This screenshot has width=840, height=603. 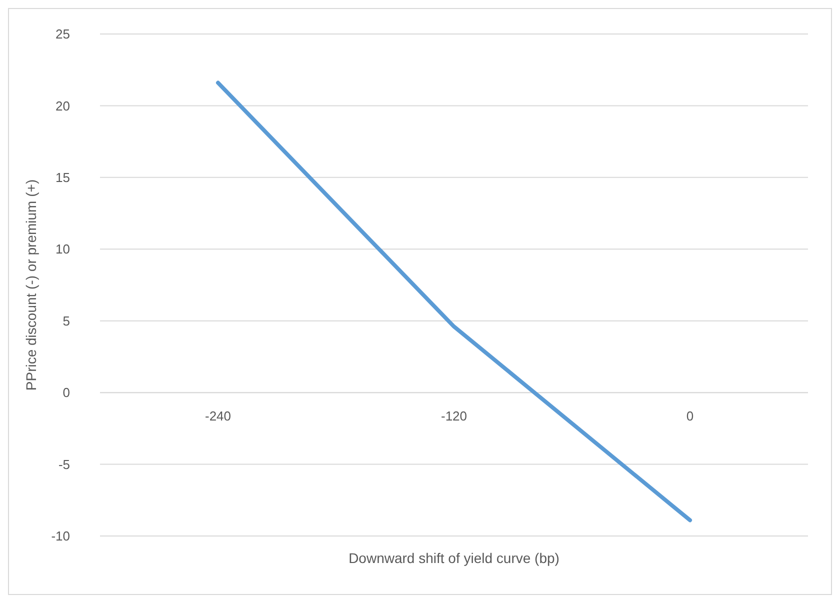 I want to click on x-axis-title: Downward shift of yield curve (bp), so click(x=454, y=558).